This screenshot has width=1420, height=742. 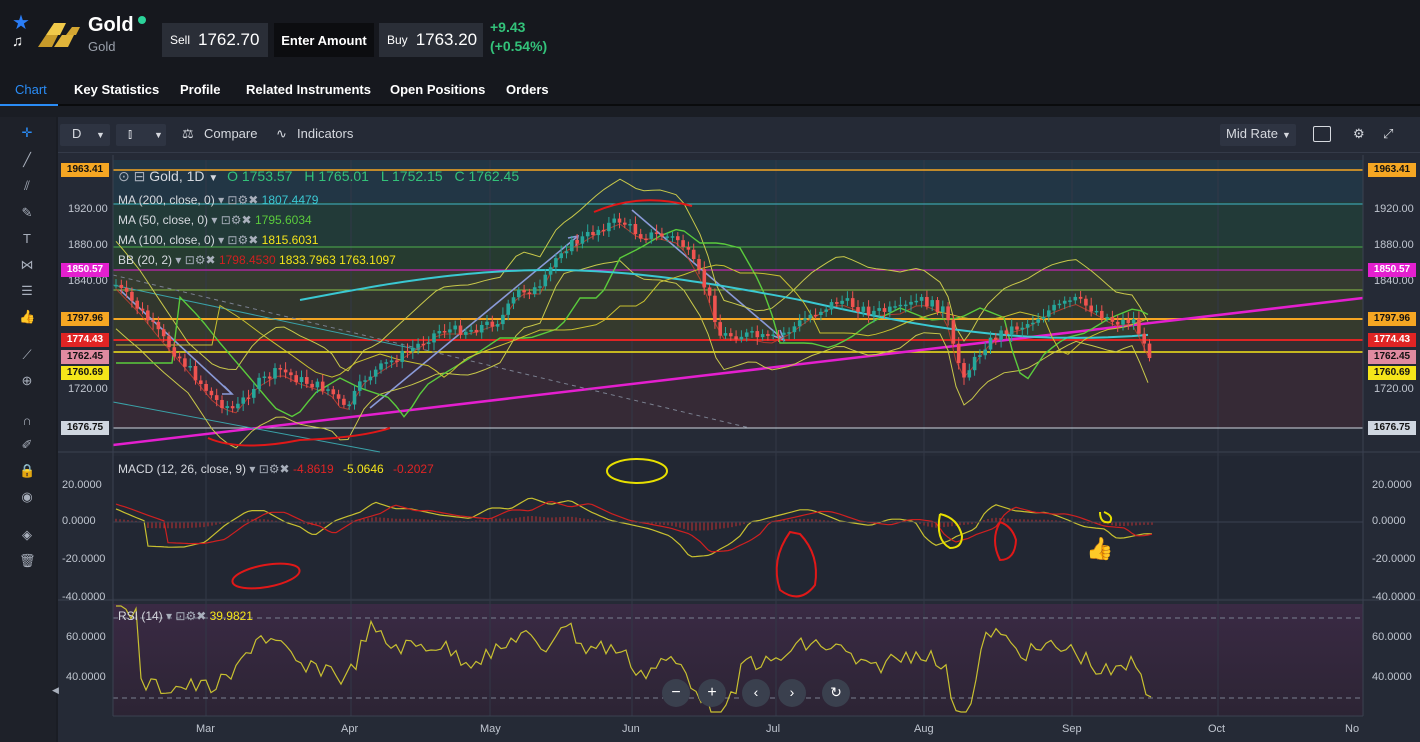 I want to click on collapse-icon: ⊙ ⊟, so click(x=134, y=176).